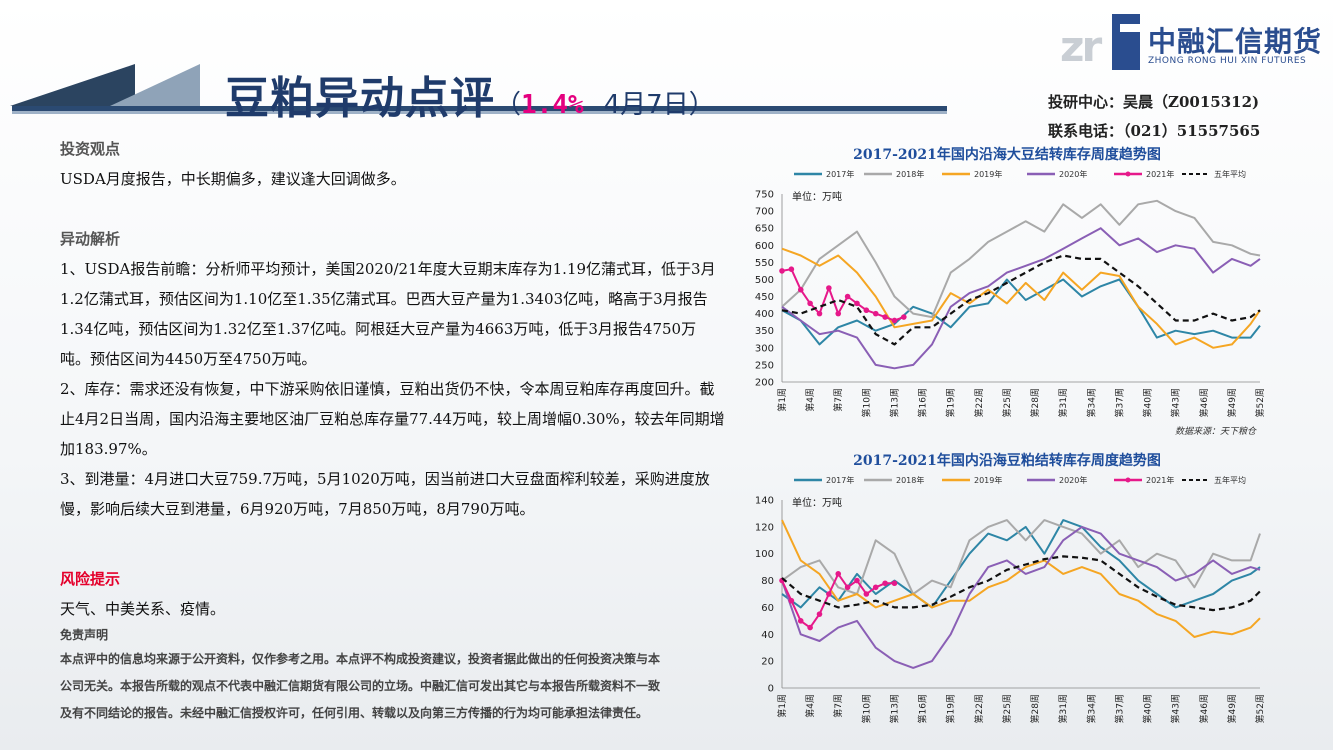  Describe the element at coordinates (764, 280) in the screenshot. I see `y-tick-label: 500` at that location.